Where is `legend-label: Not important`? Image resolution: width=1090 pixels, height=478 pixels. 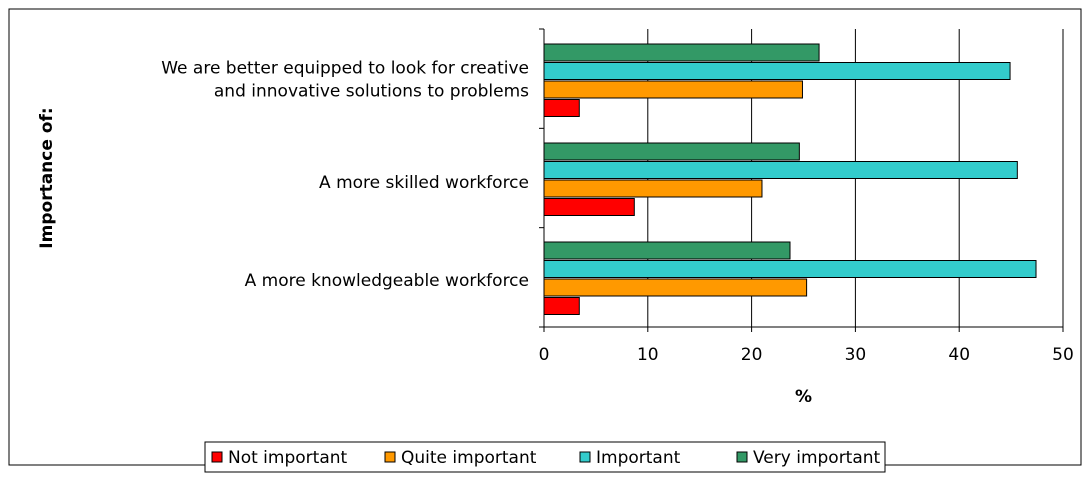 legend-label: Not important is located at coordinates (288, 458).